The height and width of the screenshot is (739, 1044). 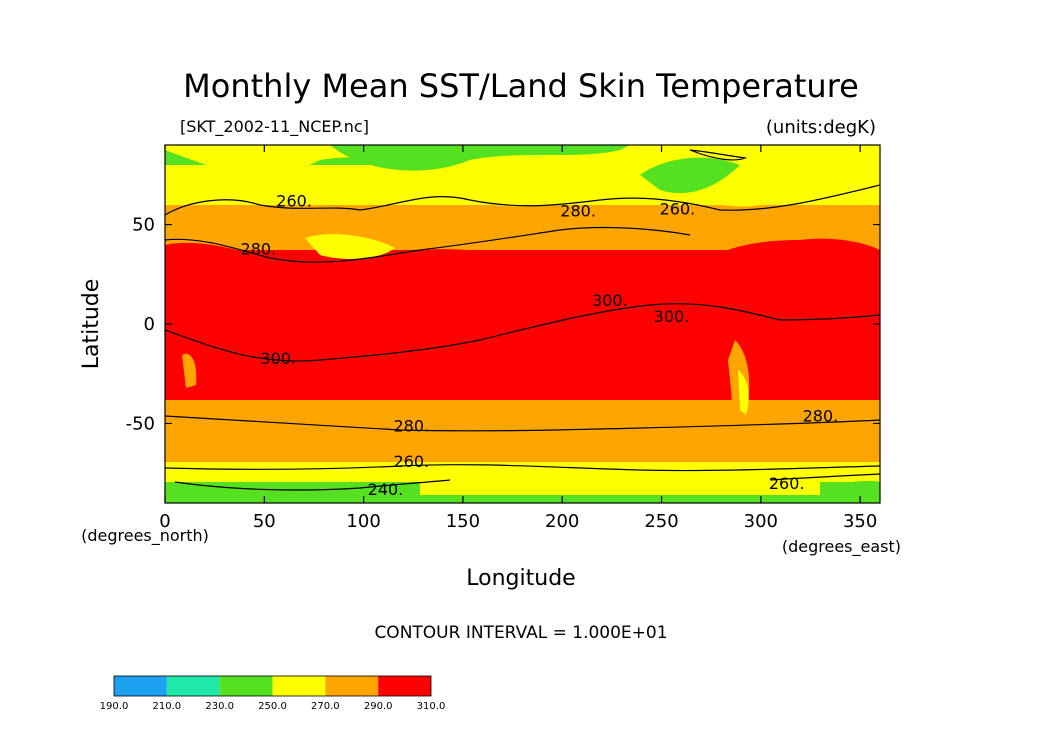 I want to click on y-tick-label: -50, so click(x=140, y=423).